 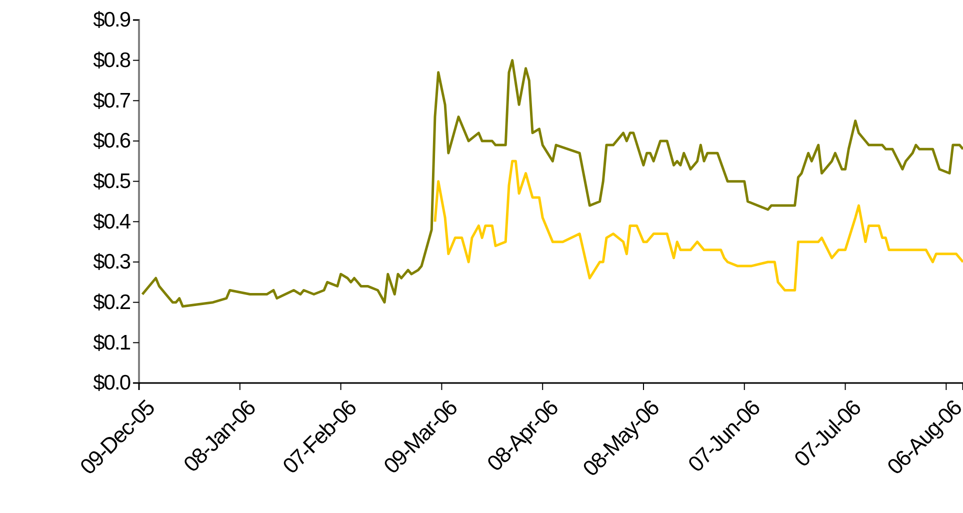 I want to click on y-tick-label: $0.9, so click(x=111, y=20).